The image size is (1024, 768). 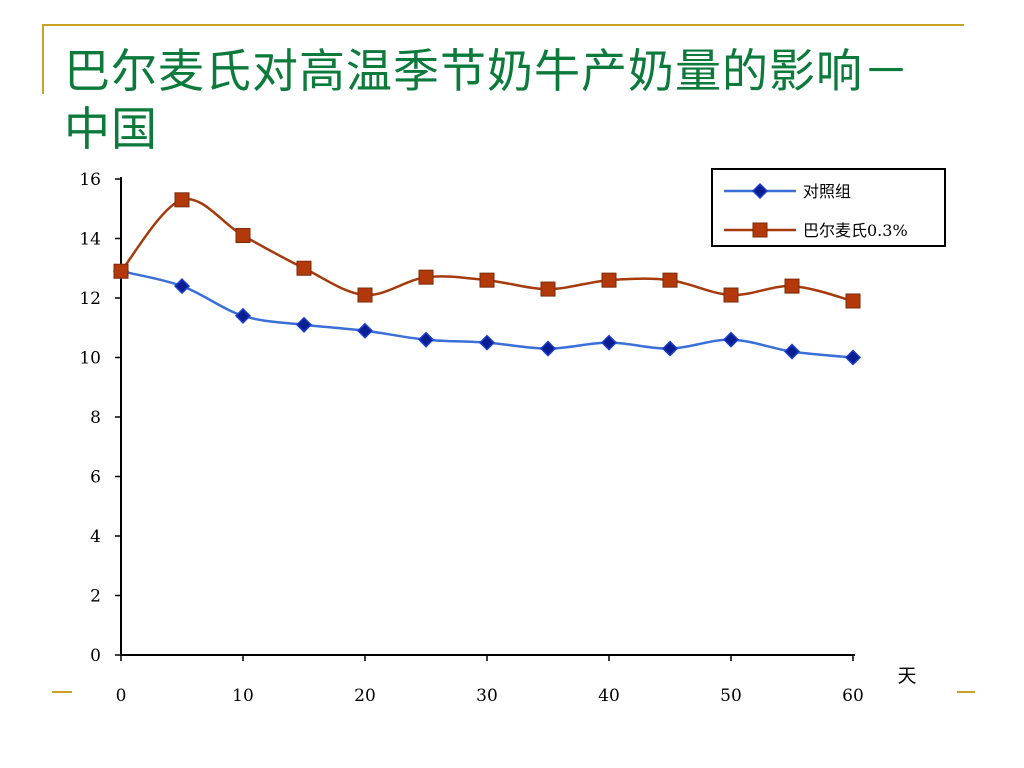 I want to click on accent-dash-bottom-right, so click(x=966, y=692).